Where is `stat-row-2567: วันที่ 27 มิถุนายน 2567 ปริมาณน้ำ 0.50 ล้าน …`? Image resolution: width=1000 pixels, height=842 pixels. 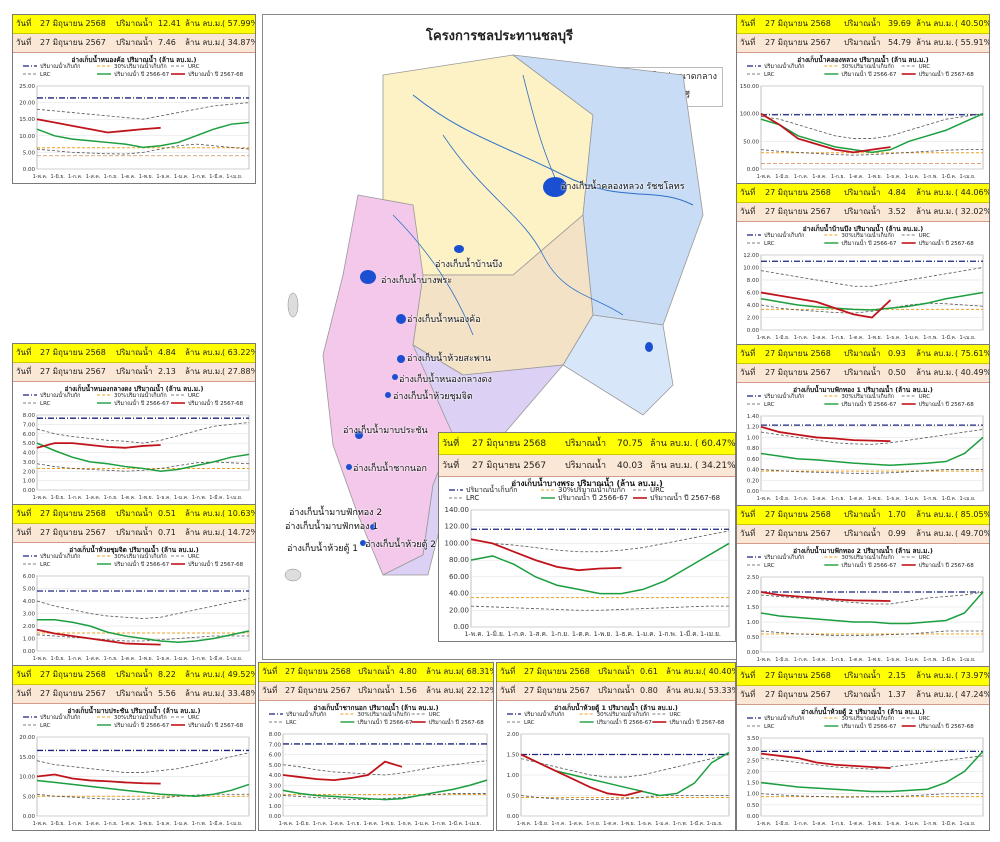 stat-row-2567: วันที่ 27 มิถุนายน 2567 ปริมาณน้ำ 0.50 ล้าน … is located at coordinates (863, 373).